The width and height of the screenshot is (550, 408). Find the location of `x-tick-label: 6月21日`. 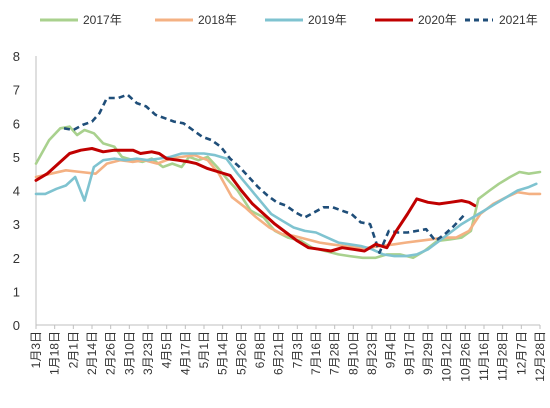

x-tick-label: 6月21日 is located at coordinates (279, 353).